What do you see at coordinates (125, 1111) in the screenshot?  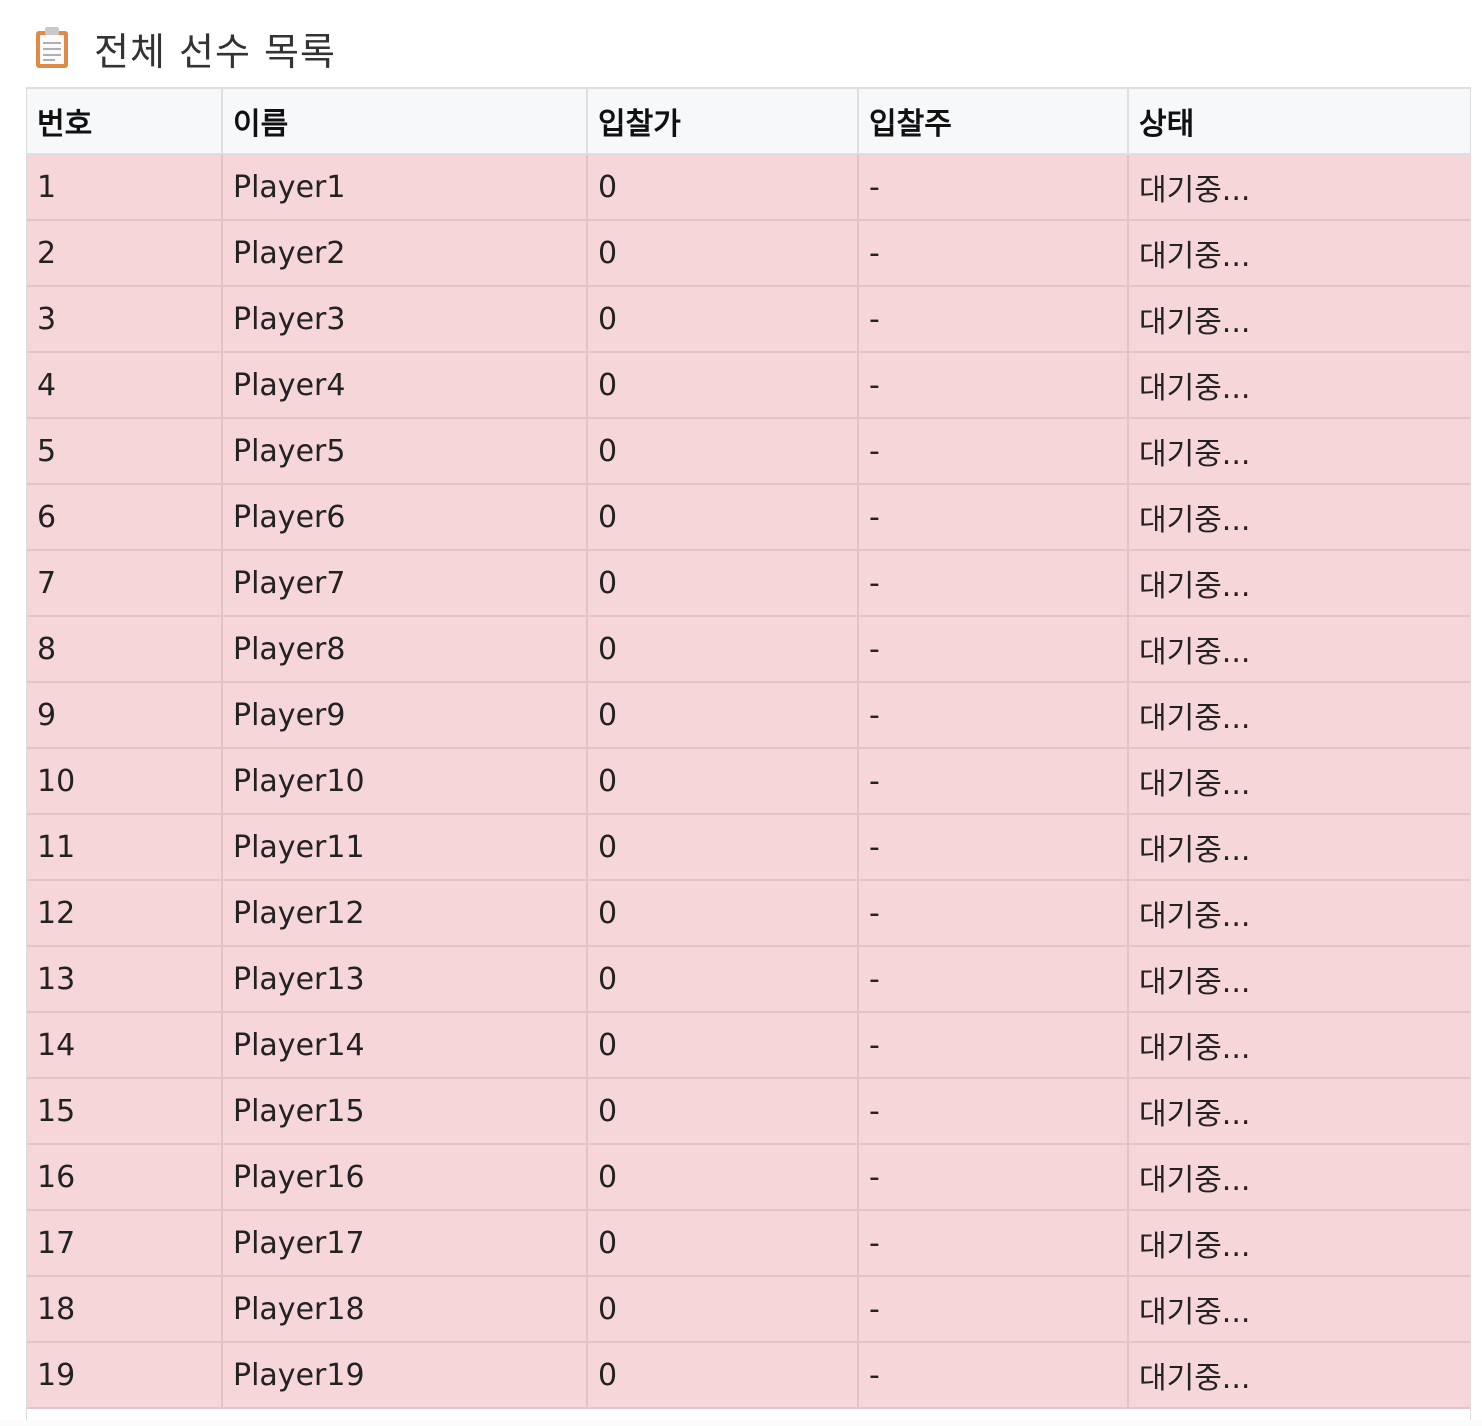 I see `cell-number: 15` at bounding box center [125, 1111].